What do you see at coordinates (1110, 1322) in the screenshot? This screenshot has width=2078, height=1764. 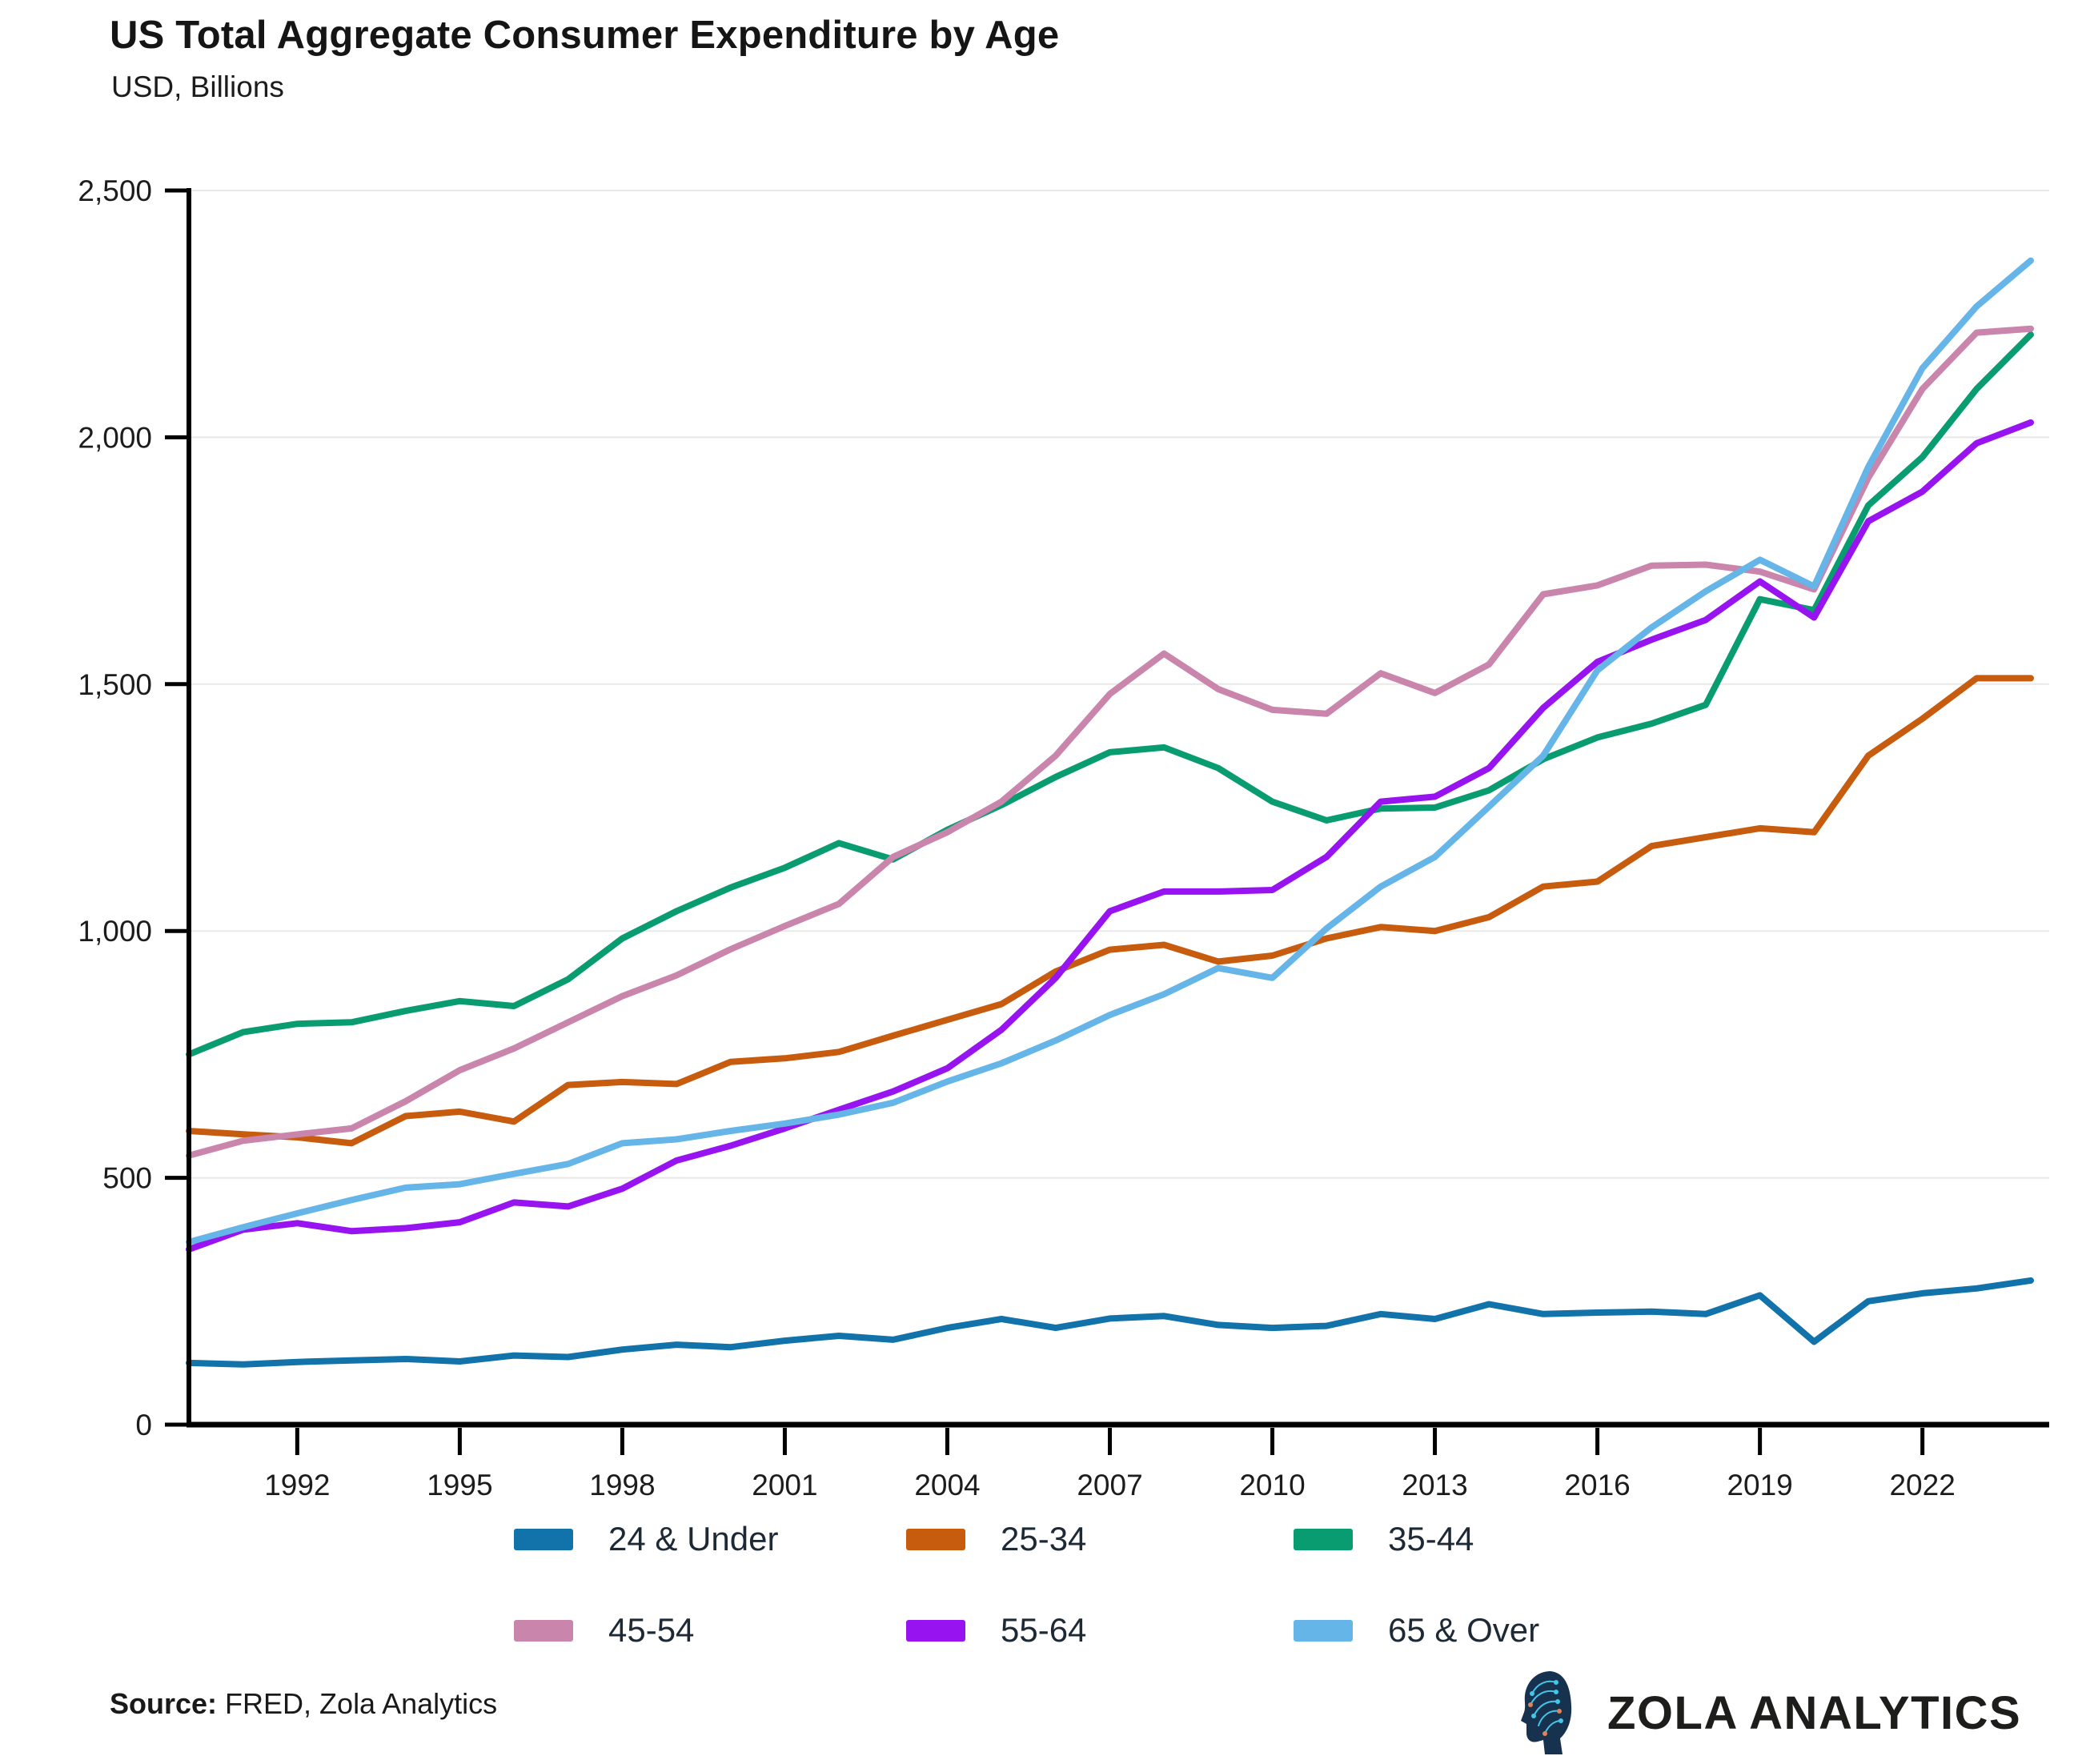 I see `series-line-24-under` at bounding box center [1110, 1322].